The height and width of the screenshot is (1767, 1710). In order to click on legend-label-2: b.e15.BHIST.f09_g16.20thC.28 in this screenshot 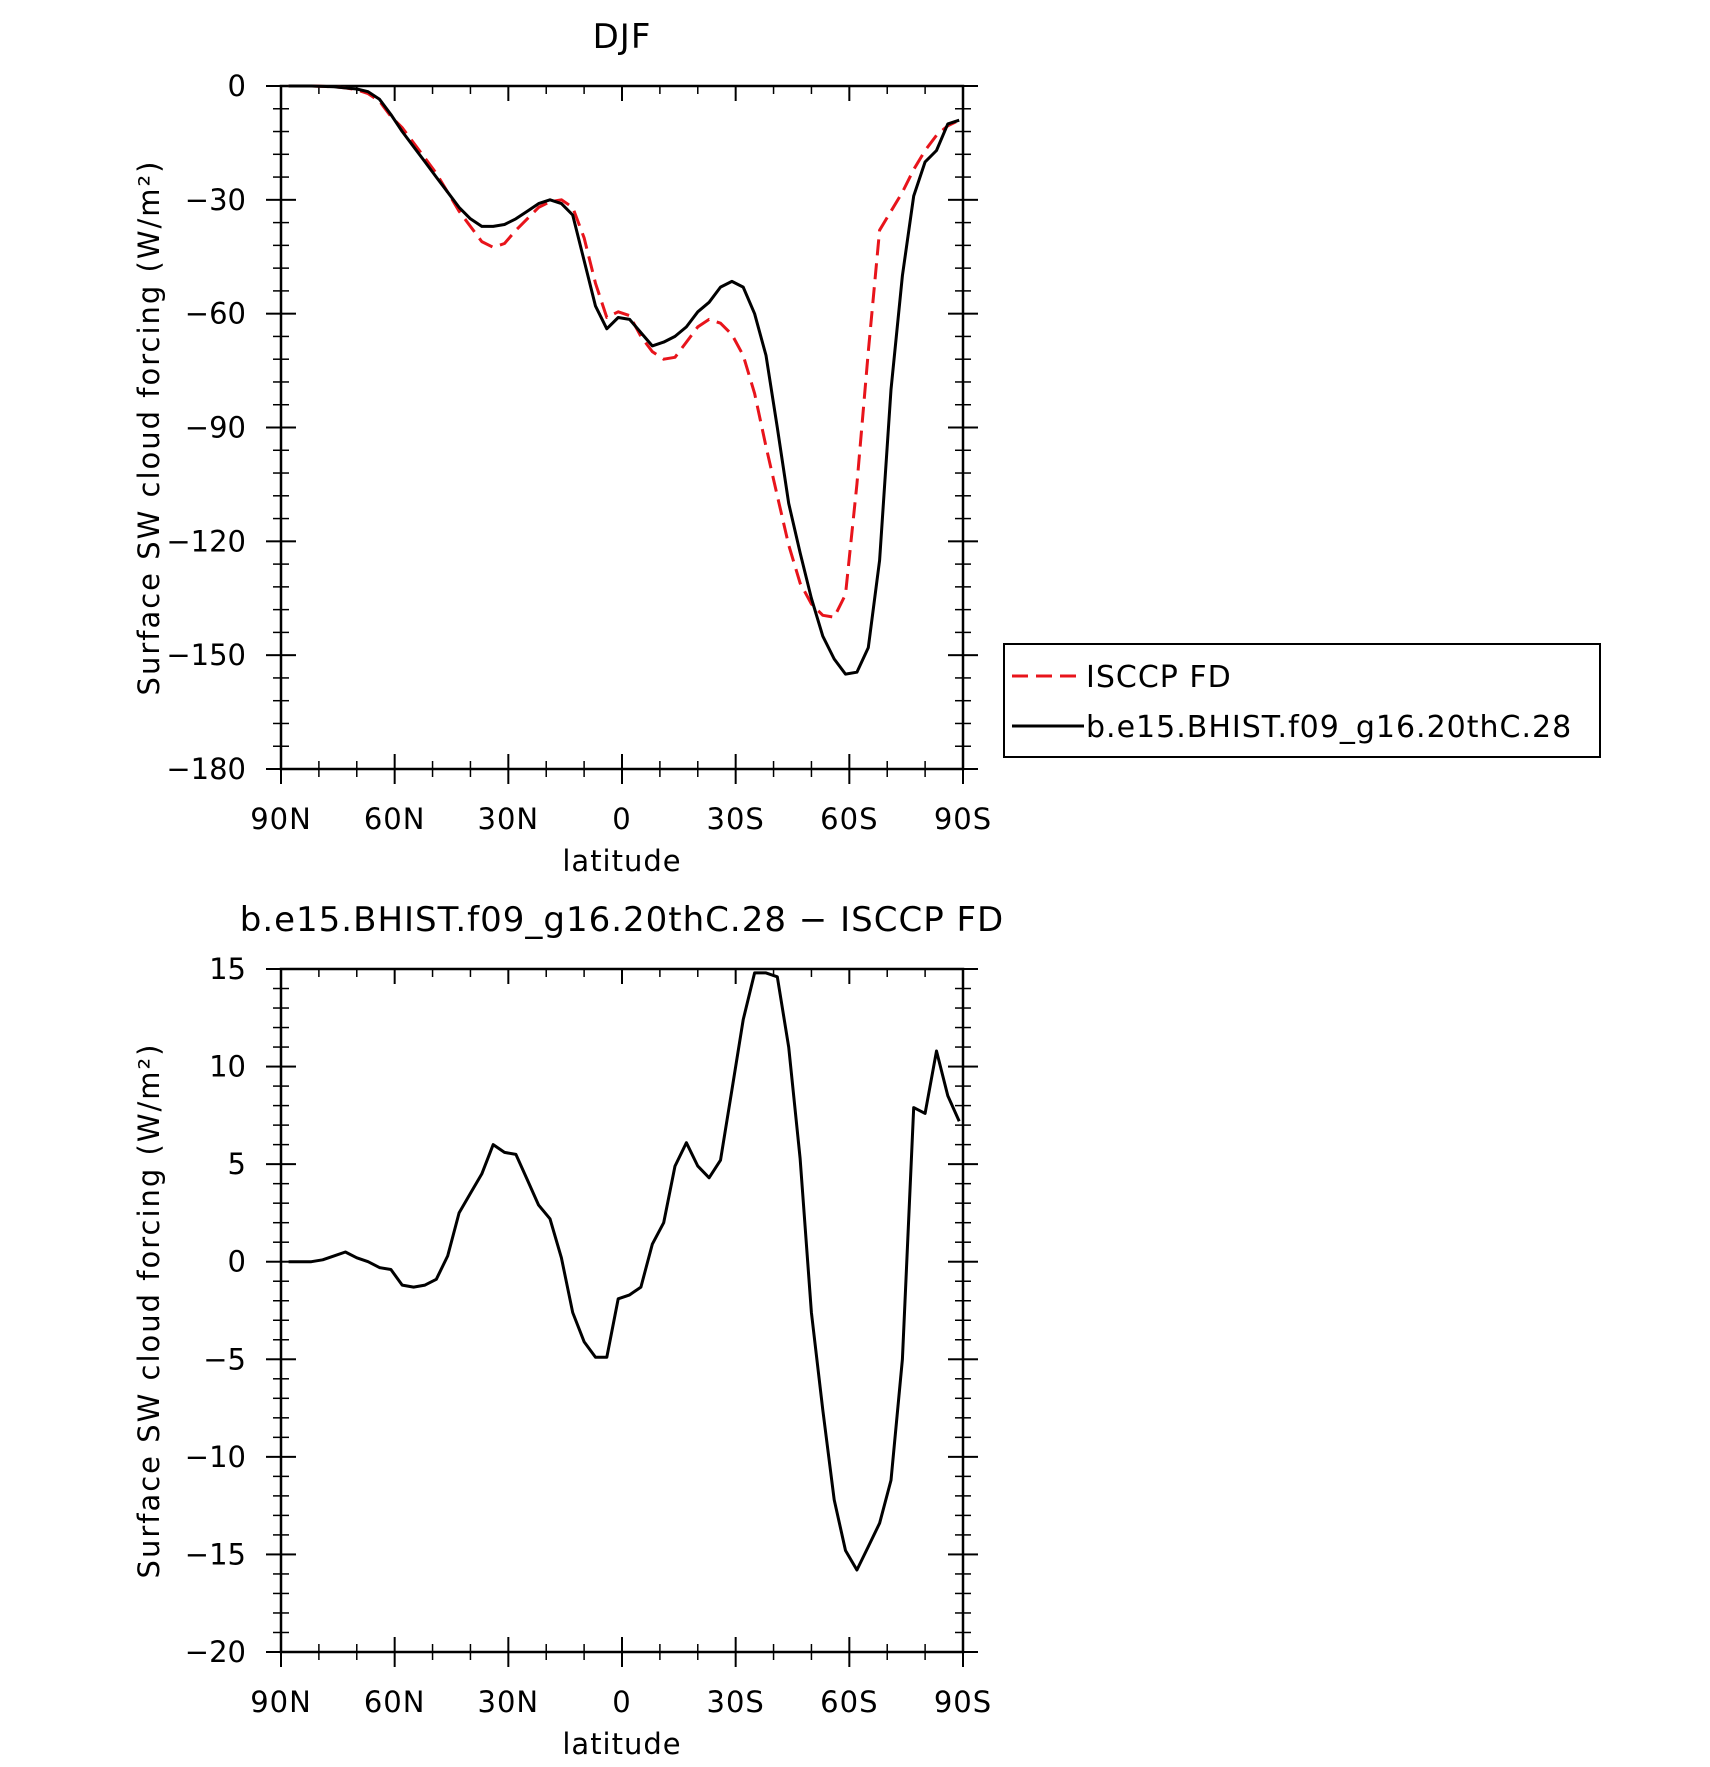, I will do `click(1329, 727)`.